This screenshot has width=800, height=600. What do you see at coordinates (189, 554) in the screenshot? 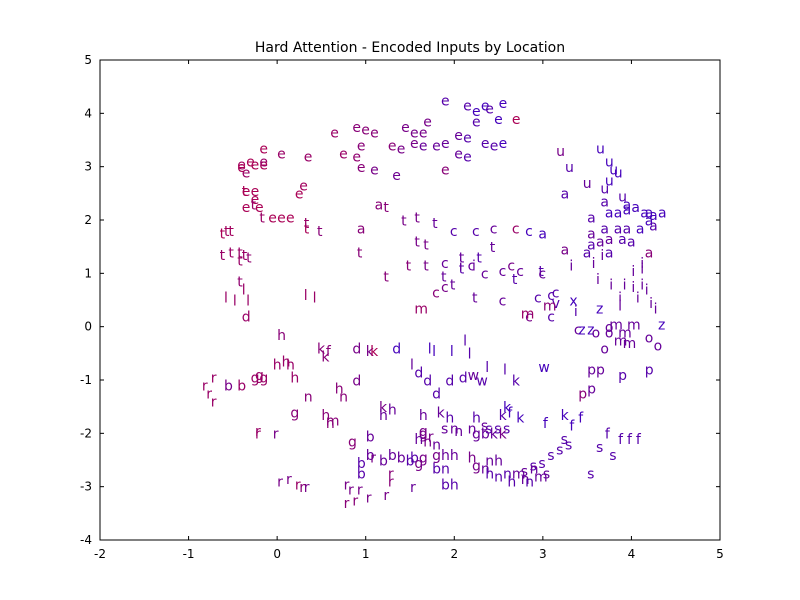
I see `x-tick-label: -1` at bounding box center [189, 554].